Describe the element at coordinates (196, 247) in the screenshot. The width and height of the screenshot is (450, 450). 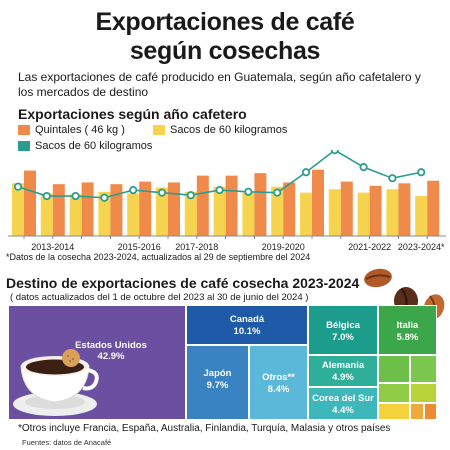
I see `x-tick-label: 2017-2018` at that location.